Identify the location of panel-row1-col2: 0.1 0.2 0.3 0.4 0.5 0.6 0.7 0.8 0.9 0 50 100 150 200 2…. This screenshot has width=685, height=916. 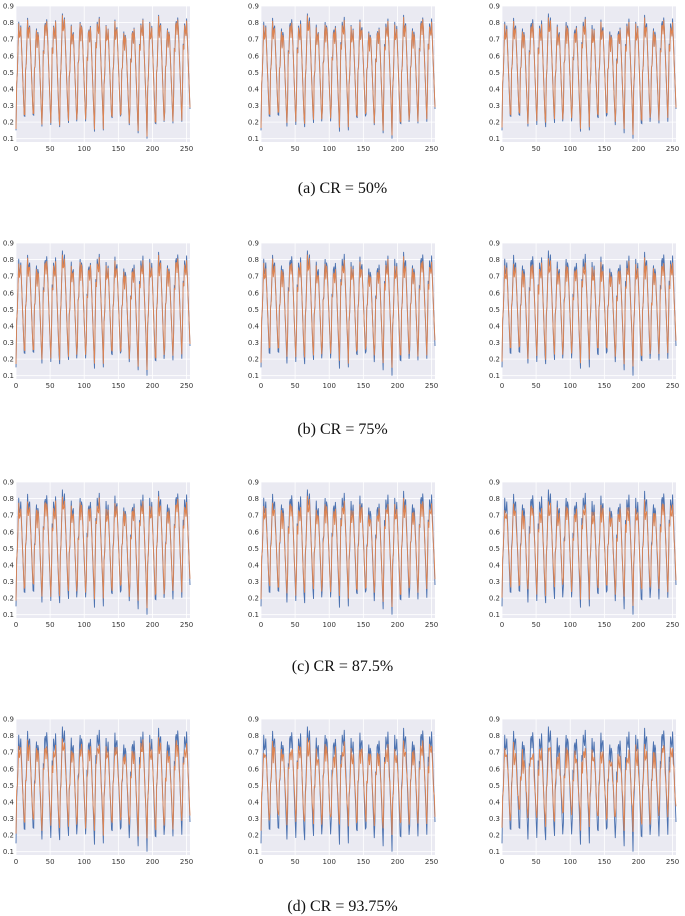
(343, 78).